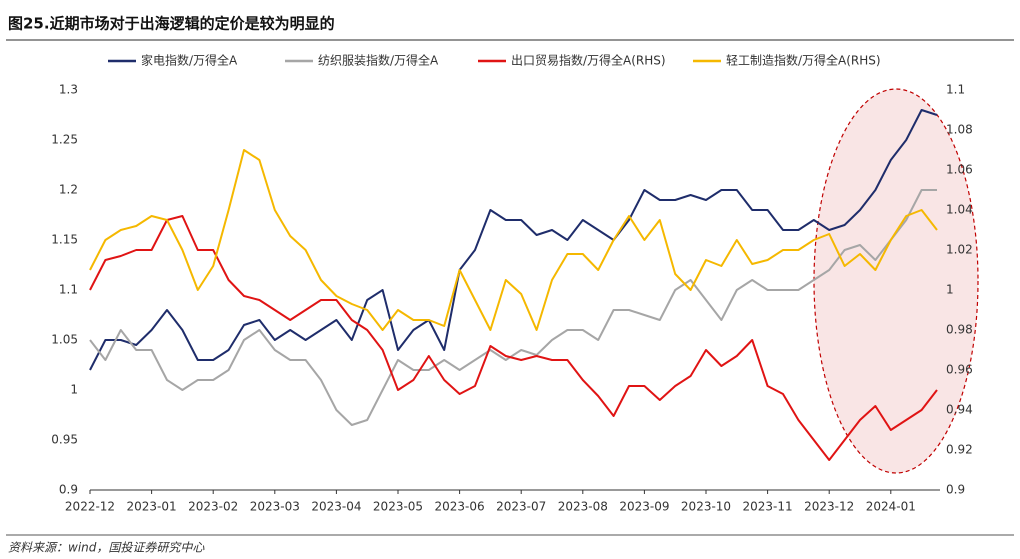 The image size is (1020, 559). What do you see at coordinates (68, 90) in the screenshot?
I see `y-tick-label: 1.3` at bounding box center [68, 90].